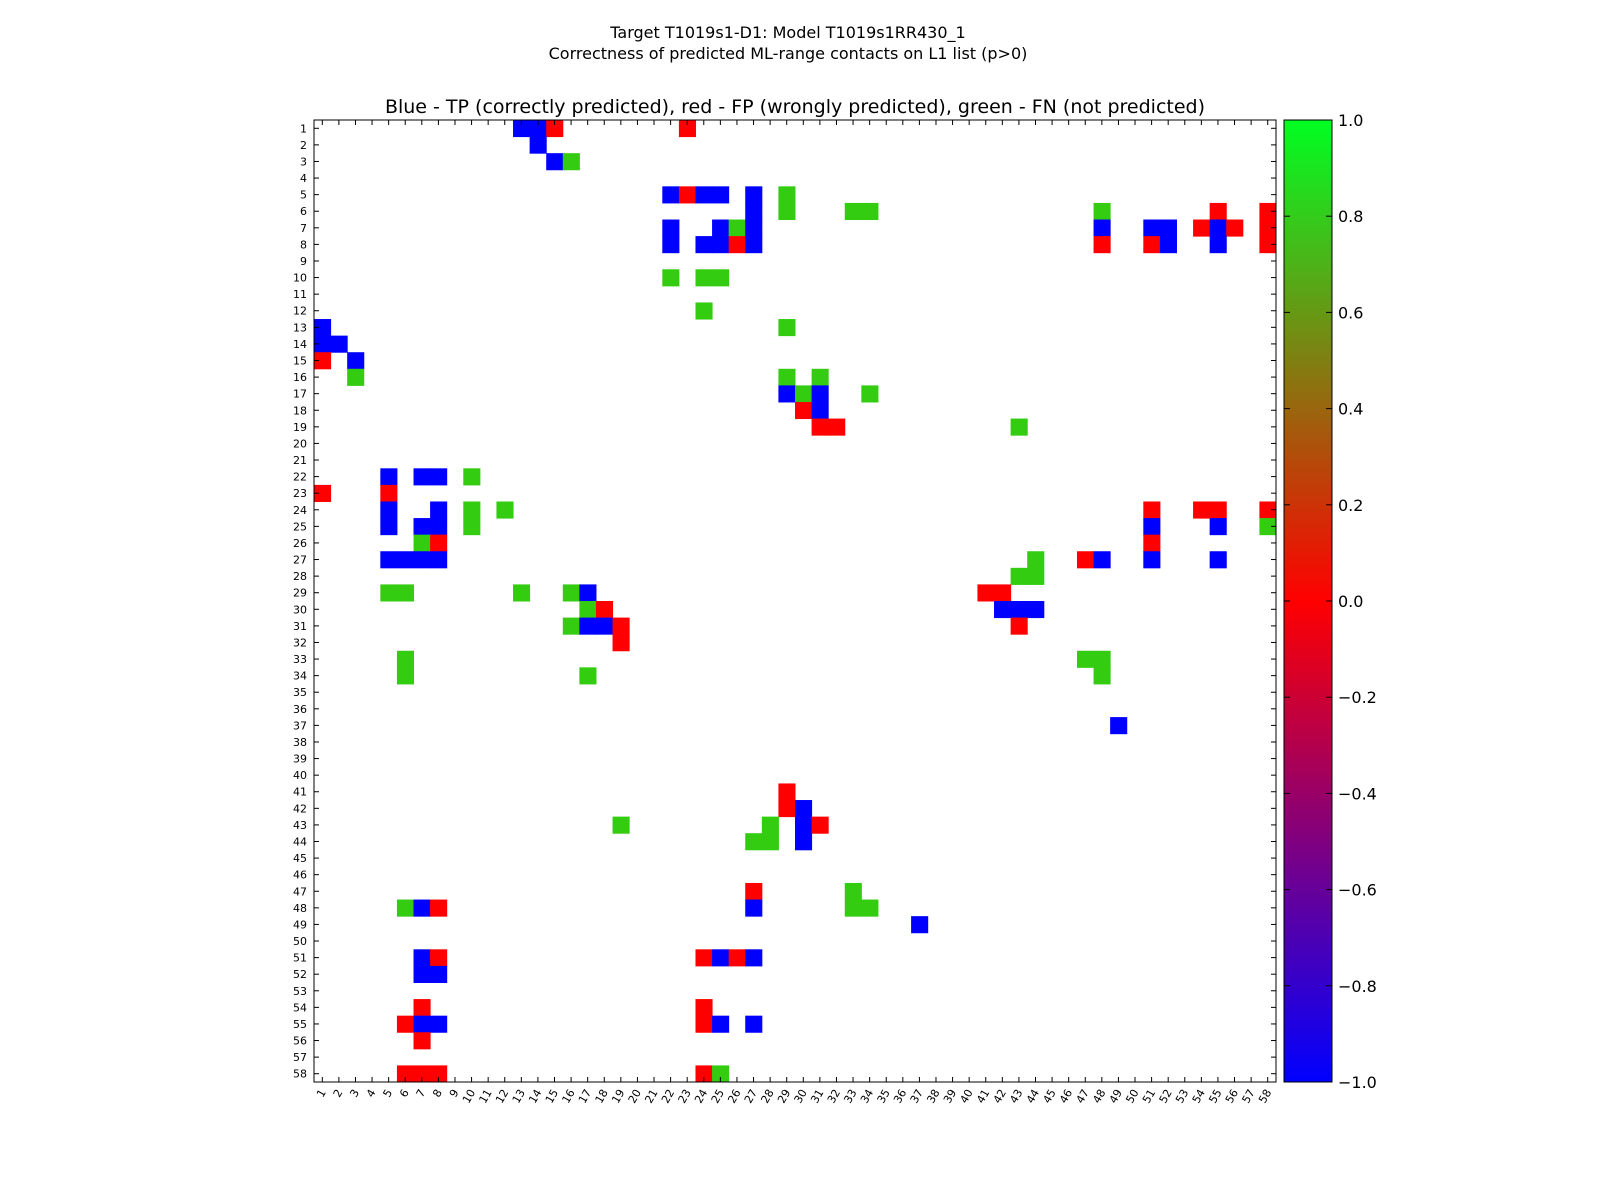 The height and width of the screenshot is (1204, 1600). Describe the element at coordinates (1330, 601) in the screenshot. I see `colorbar-ticks: 1.0 0.8 0.6 0.4 0.2 0.0 −0.2 −0.4 −0.6 −0.8 −1.0` at that location.